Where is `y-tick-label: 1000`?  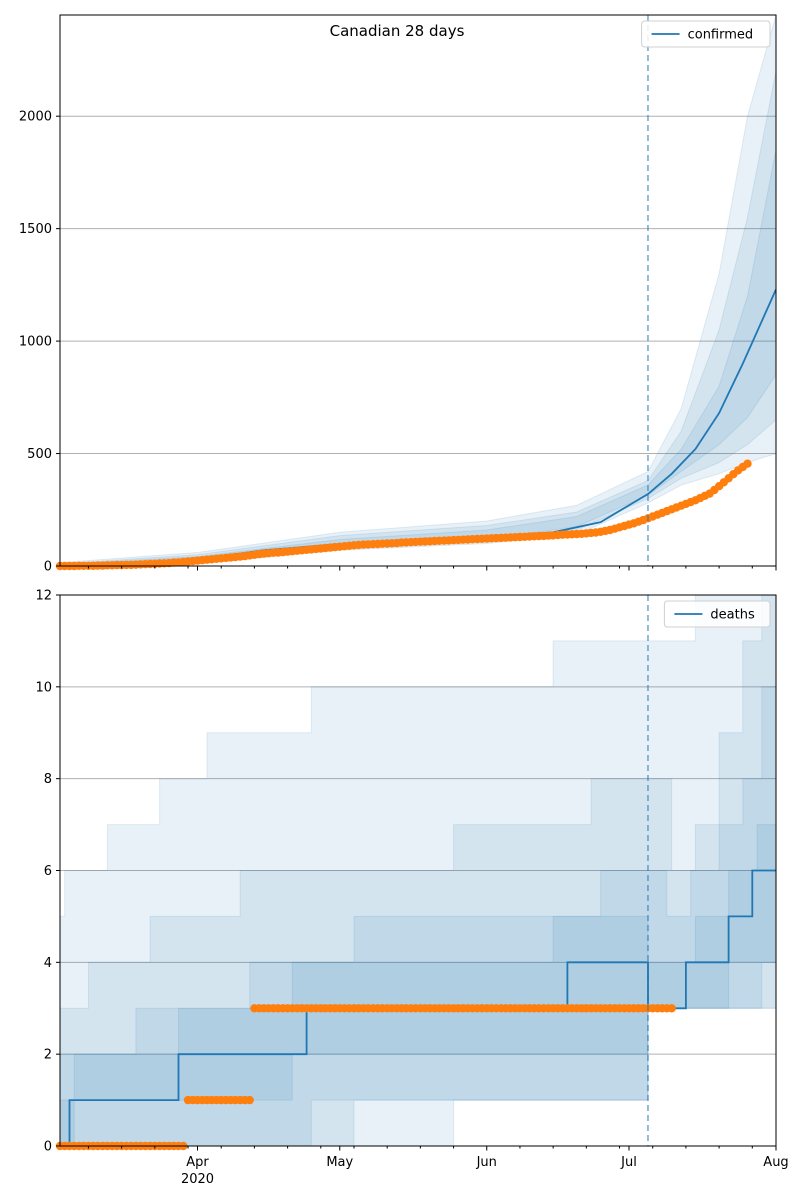 y-tick-label: 1000 is located at coordinates (35, 342).